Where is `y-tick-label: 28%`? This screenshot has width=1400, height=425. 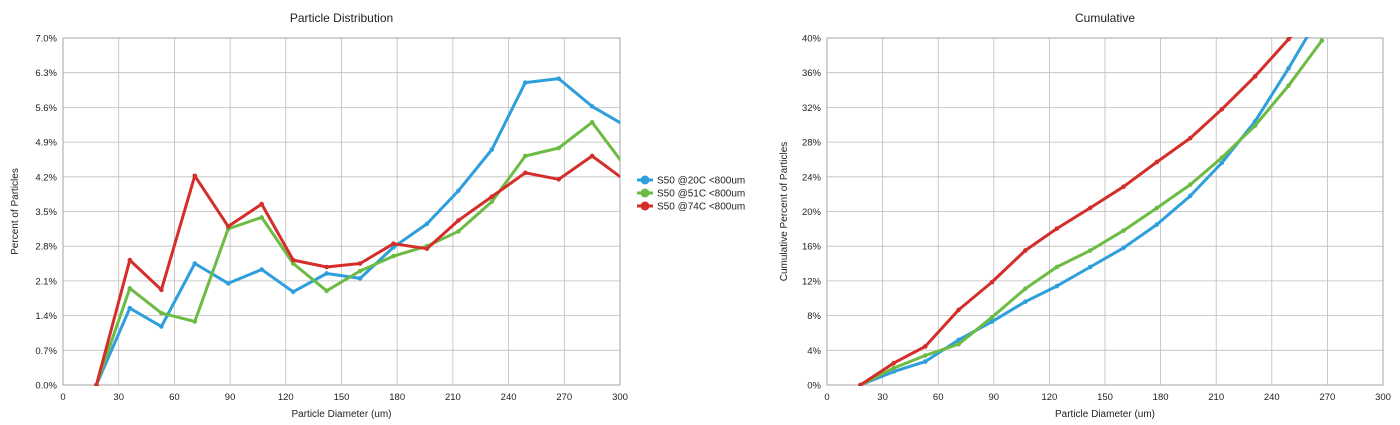
y-tick-label: 28% is located at coordinates (812, 143).